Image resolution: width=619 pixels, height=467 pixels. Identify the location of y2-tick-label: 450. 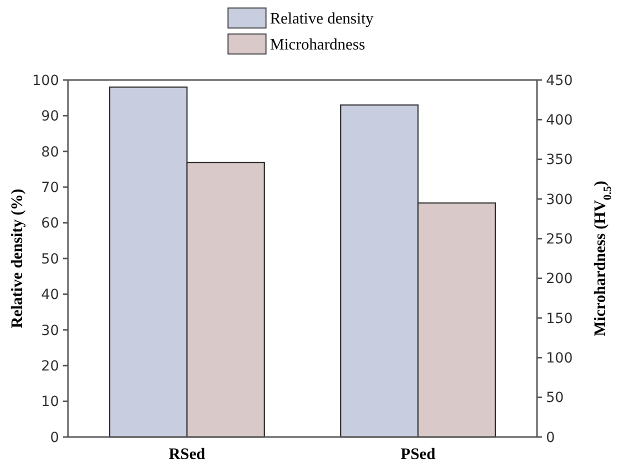
(559, 80).